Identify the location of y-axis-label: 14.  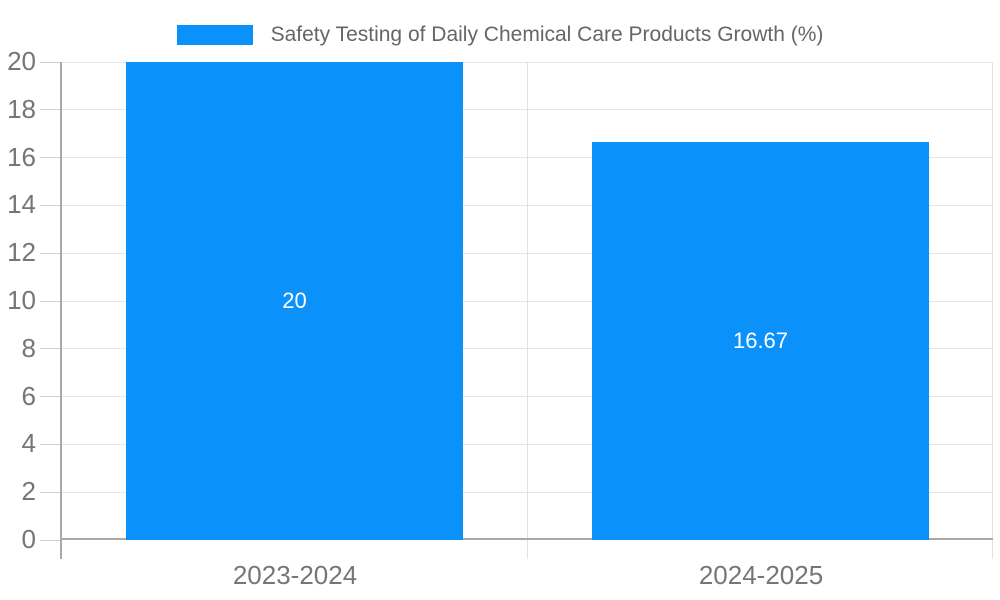
(21, 204).